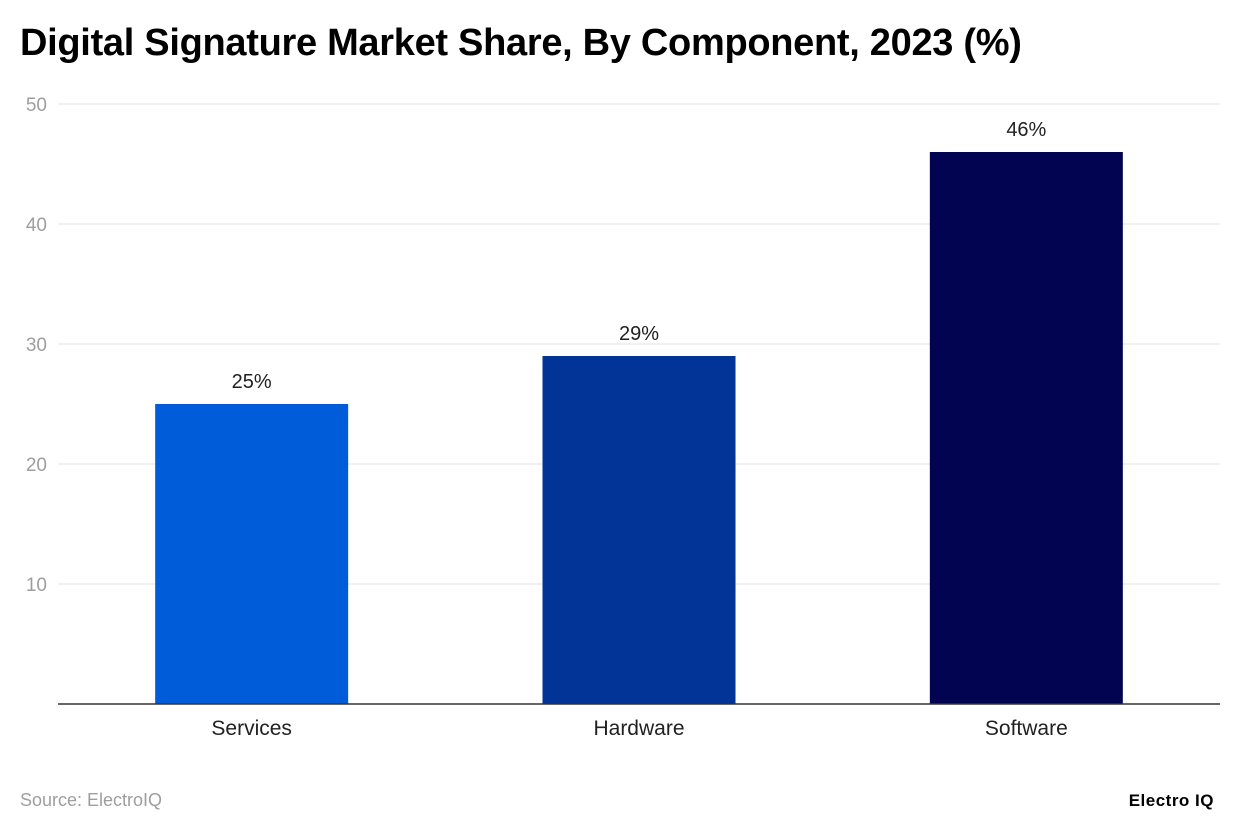  Describe the element at coordinates (639, 334) in the screenshot. I see `data-label: 29%` at that location.